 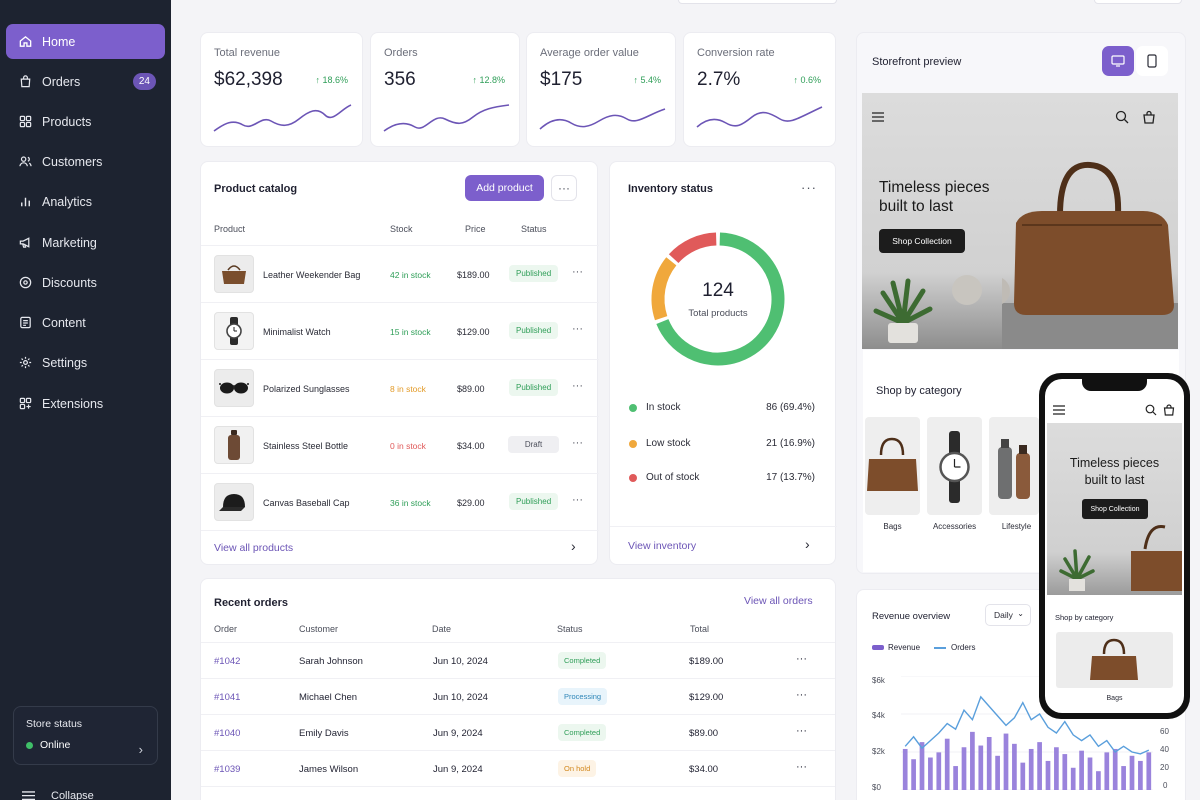 What do you see at coordinates (410, 275) in the screenshot?
I see `stock-count: 42 in stock` at bounding box center [410, 275].